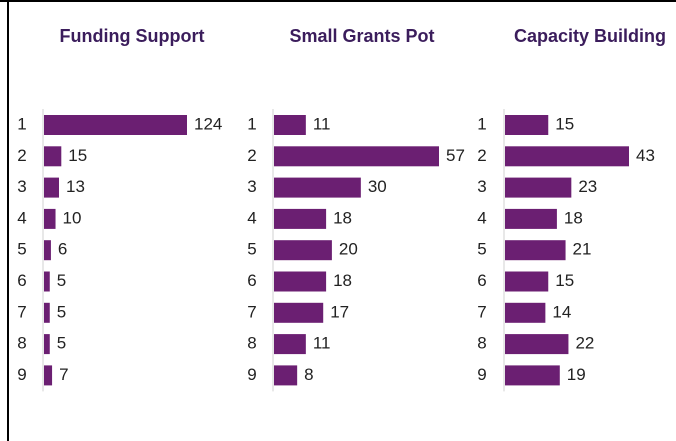 This screenshot has width=676, height=441. What do you see at coordinates (63, 374) in the screenshot?
I see `data-label: 7` at bounding box center [63, 374].